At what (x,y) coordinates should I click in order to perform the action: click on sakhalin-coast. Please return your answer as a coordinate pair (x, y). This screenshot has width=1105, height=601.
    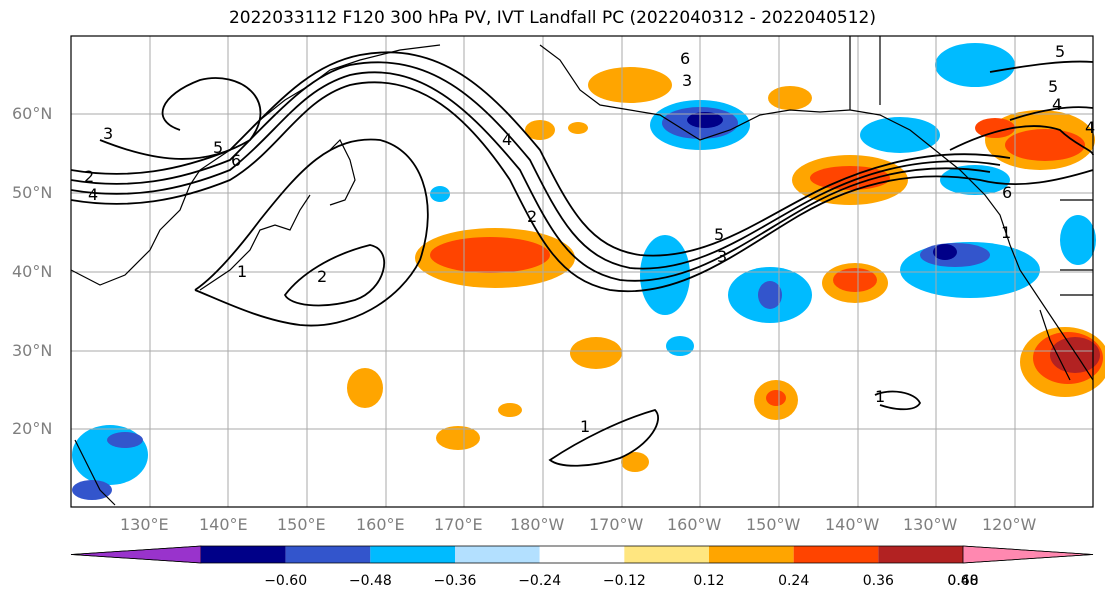
    Looking at the image, I should click on (342, 172).